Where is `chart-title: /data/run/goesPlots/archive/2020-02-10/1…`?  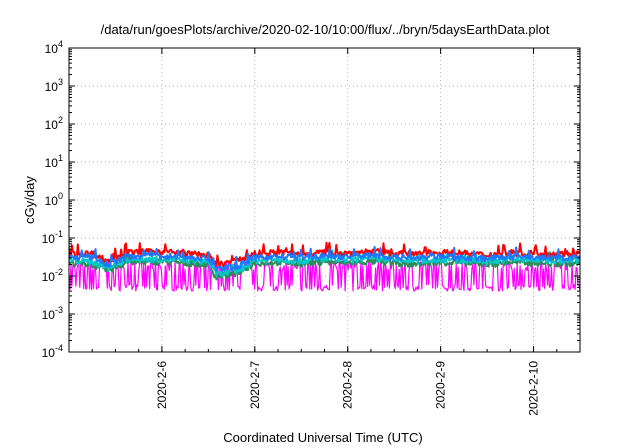 chart-title: /data/run/goesPlots/archive/2020-02-10/1… is located at coordinates (325, 29).